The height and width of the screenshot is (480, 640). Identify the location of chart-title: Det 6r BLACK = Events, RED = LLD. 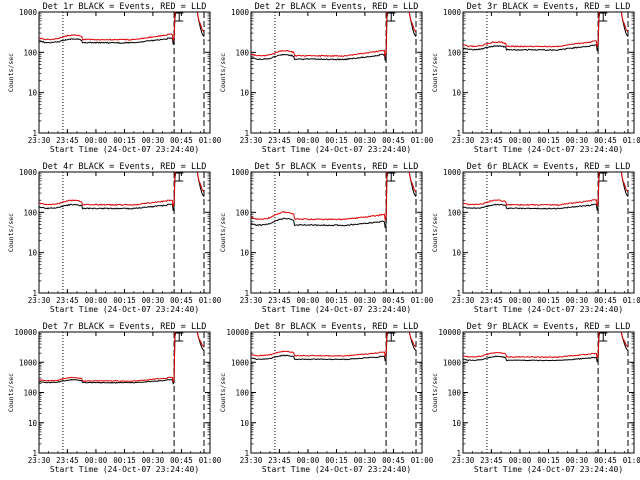
(549, 167).